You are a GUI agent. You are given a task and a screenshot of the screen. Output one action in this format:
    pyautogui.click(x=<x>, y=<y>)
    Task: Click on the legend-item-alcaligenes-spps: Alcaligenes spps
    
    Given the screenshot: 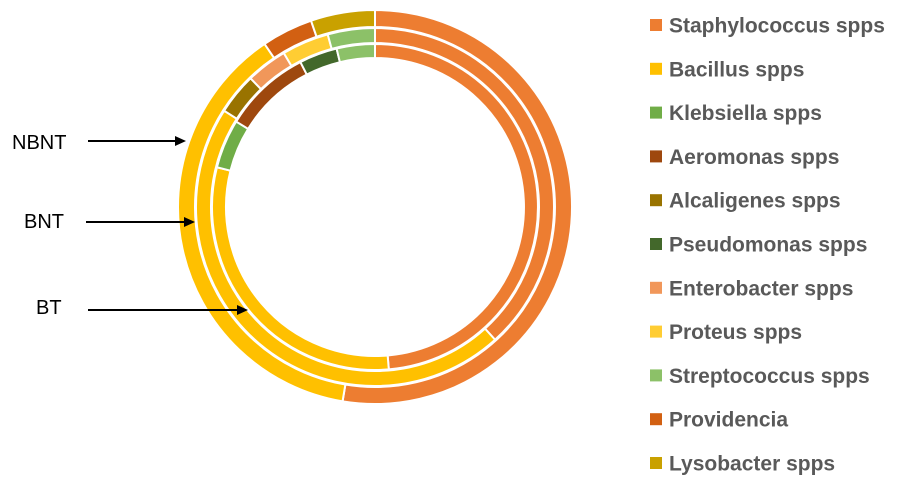 What is the action you would take?
    pyautogui.click(x=745, y=201)
    